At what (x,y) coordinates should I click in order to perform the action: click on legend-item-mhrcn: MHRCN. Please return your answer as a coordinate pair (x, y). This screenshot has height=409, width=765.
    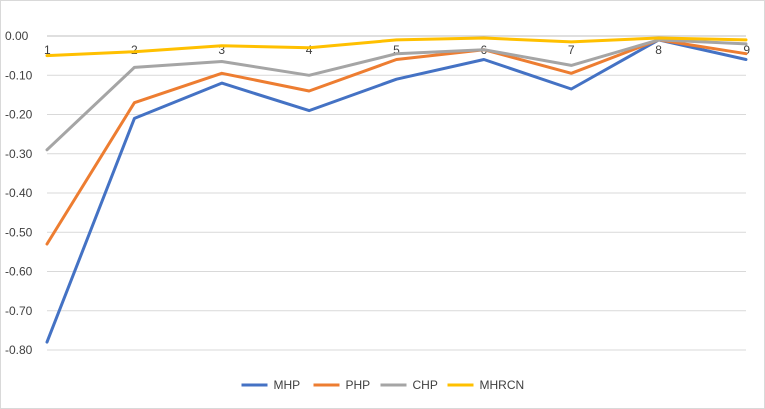
    Looking at the image, I should click on (486, 385).